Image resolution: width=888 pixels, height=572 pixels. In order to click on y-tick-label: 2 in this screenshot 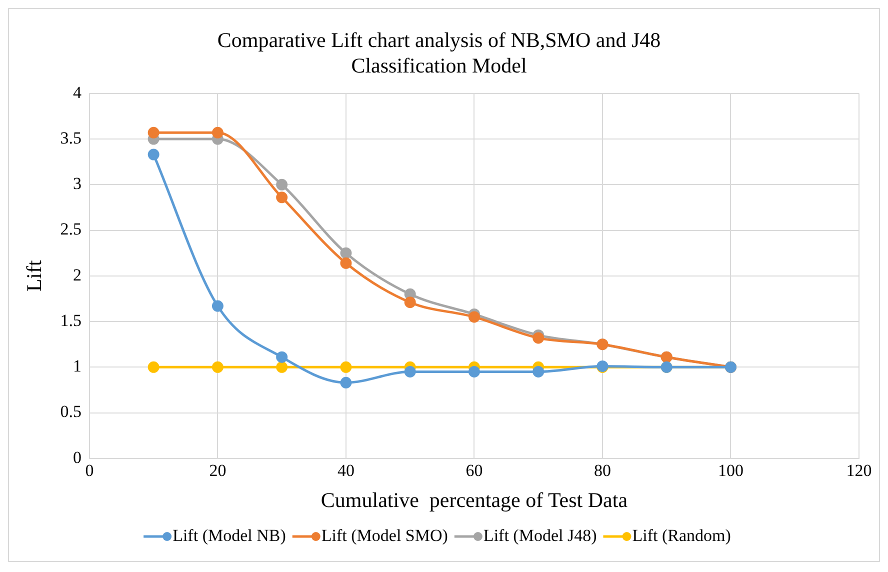, I will do `click(77, 274)`.